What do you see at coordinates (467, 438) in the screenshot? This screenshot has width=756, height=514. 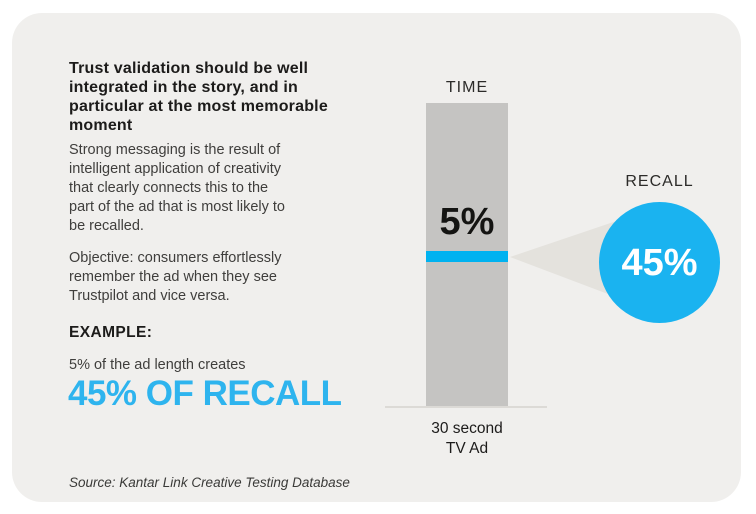 I see `bar-caption: 30 second TV Ad` at bounding box center [467, 438].